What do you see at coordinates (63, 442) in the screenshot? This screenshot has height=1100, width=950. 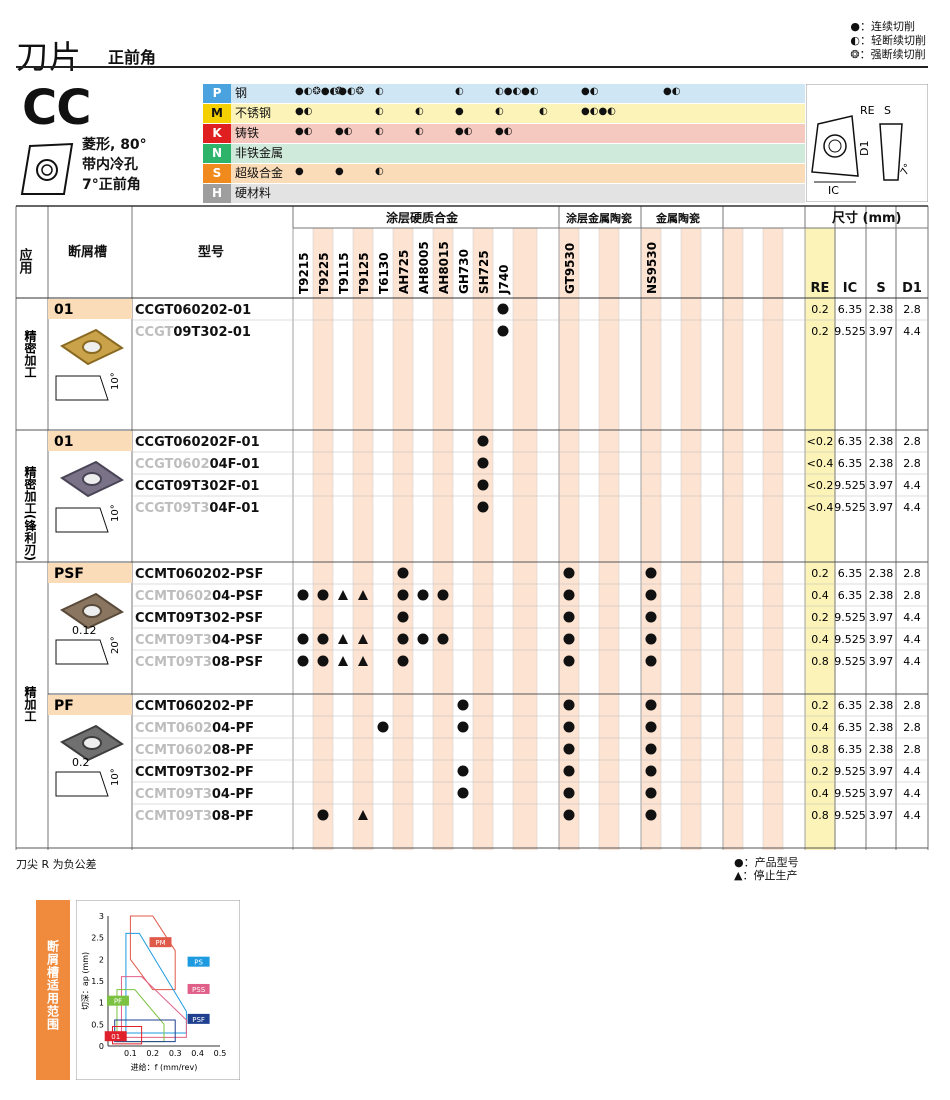 I see `chipbreaker-name: 01` at bounding box center [63, 442].